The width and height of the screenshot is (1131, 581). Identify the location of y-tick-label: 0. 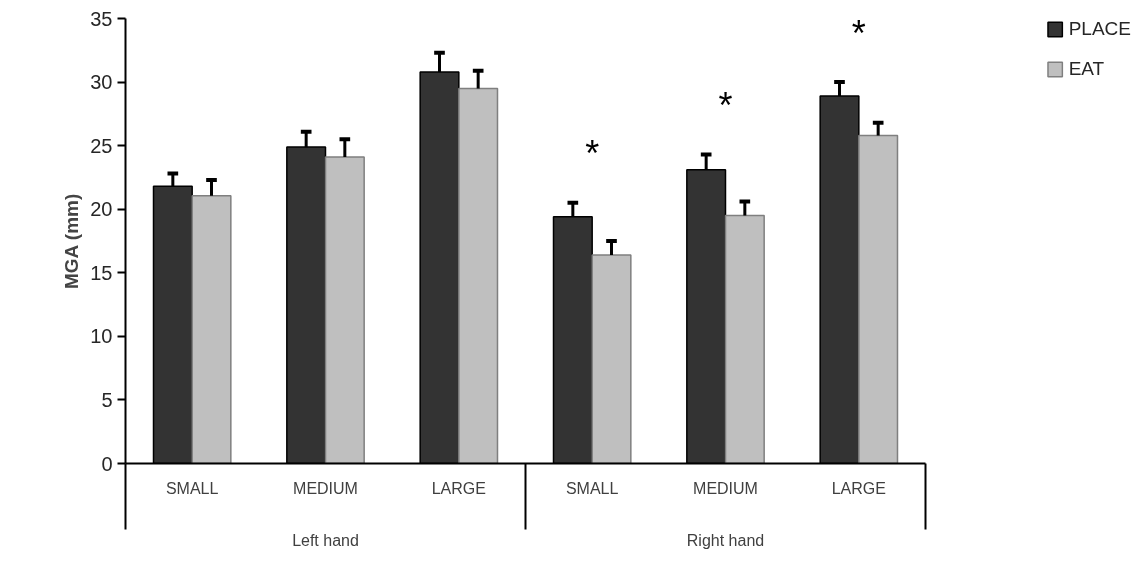
(107, 463).